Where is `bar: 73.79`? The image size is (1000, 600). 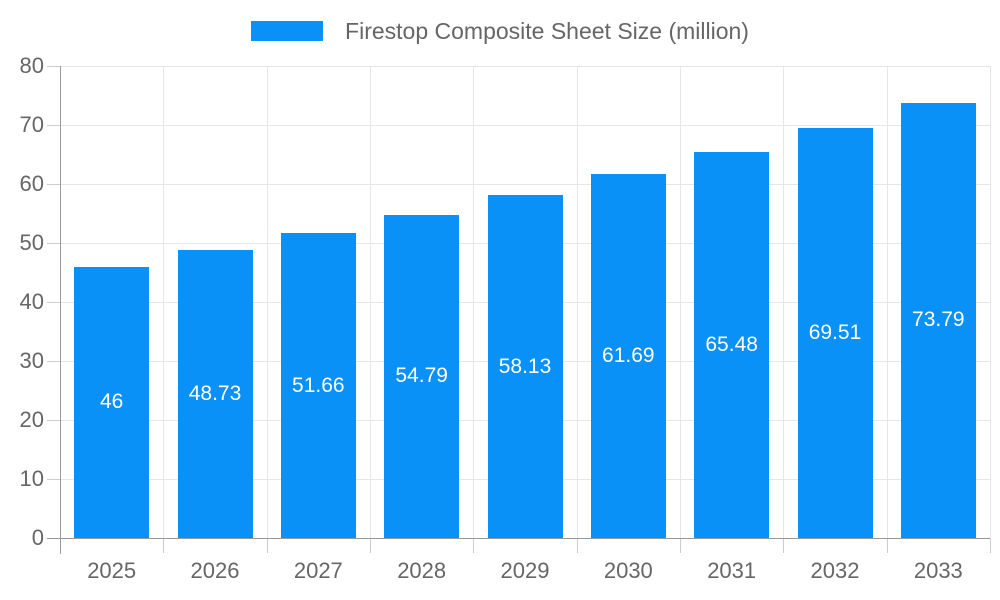
bar: 73.79 is located at coordinates (938, 320).